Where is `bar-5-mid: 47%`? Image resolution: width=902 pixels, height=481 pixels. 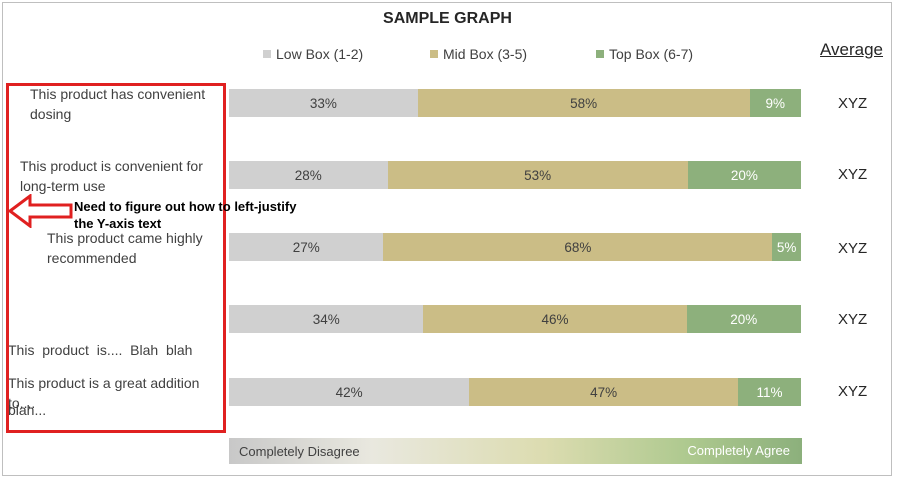
bar-5-mid: 47% is located at coordinates (604, 392).